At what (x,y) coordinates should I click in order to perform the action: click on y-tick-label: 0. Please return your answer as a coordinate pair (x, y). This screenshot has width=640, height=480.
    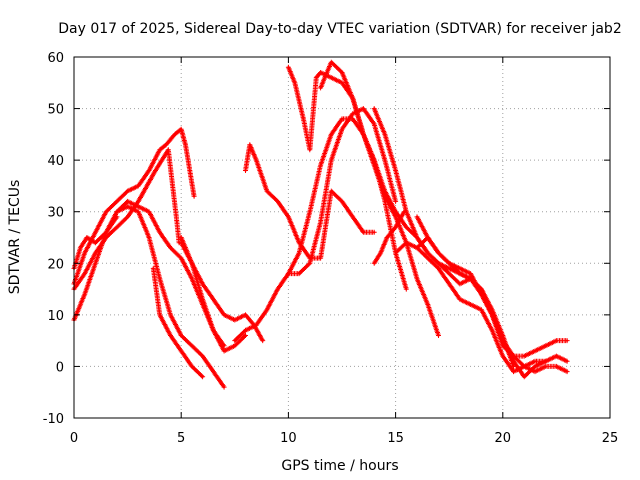
    Looking at the image, I should click on (60, 367).